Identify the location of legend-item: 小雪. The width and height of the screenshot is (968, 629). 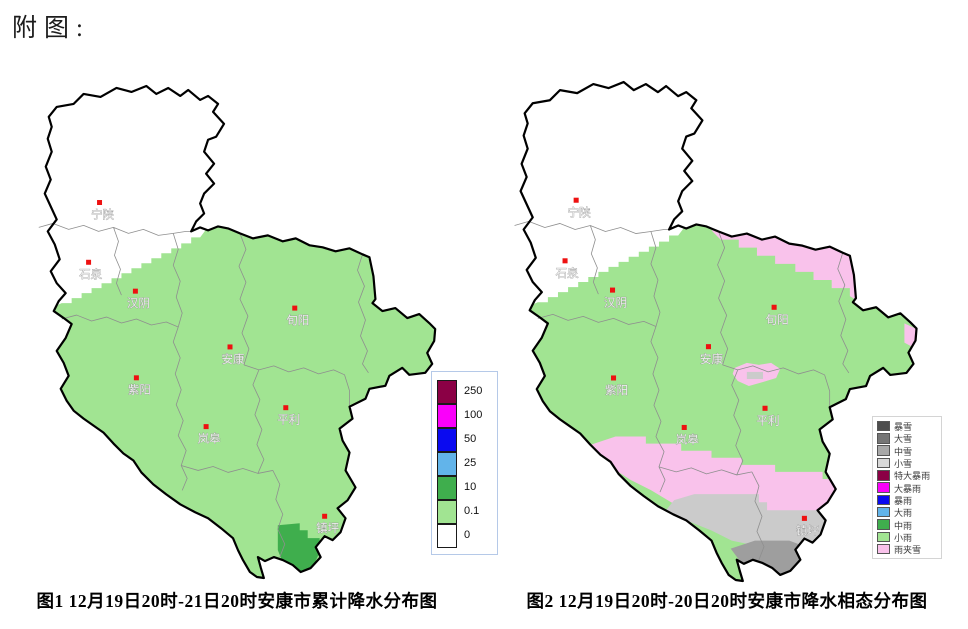
(908, 463).